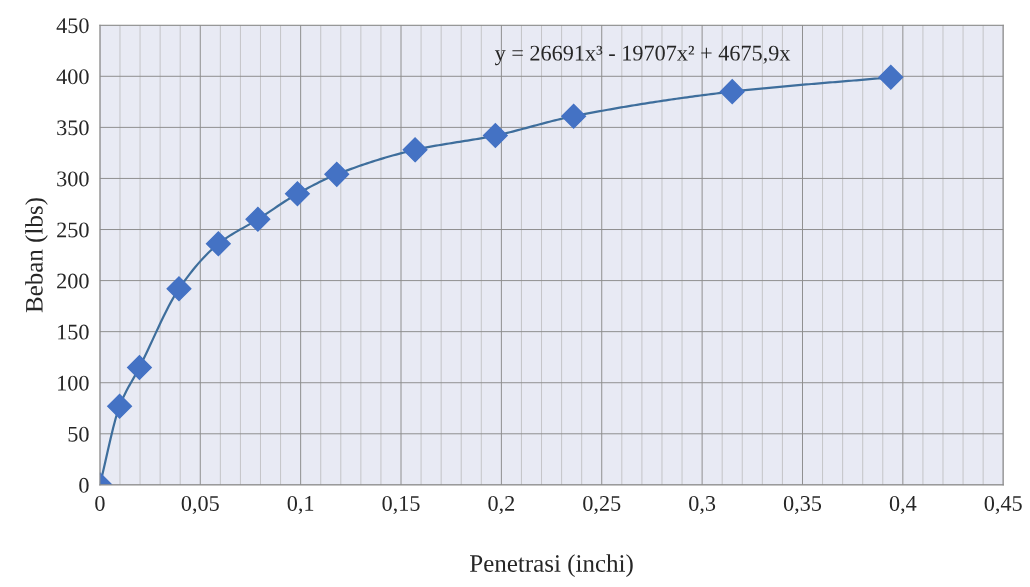 The image size is (1030, 587). I want to click on x-tick-label: 0,15, so click(401, 505).